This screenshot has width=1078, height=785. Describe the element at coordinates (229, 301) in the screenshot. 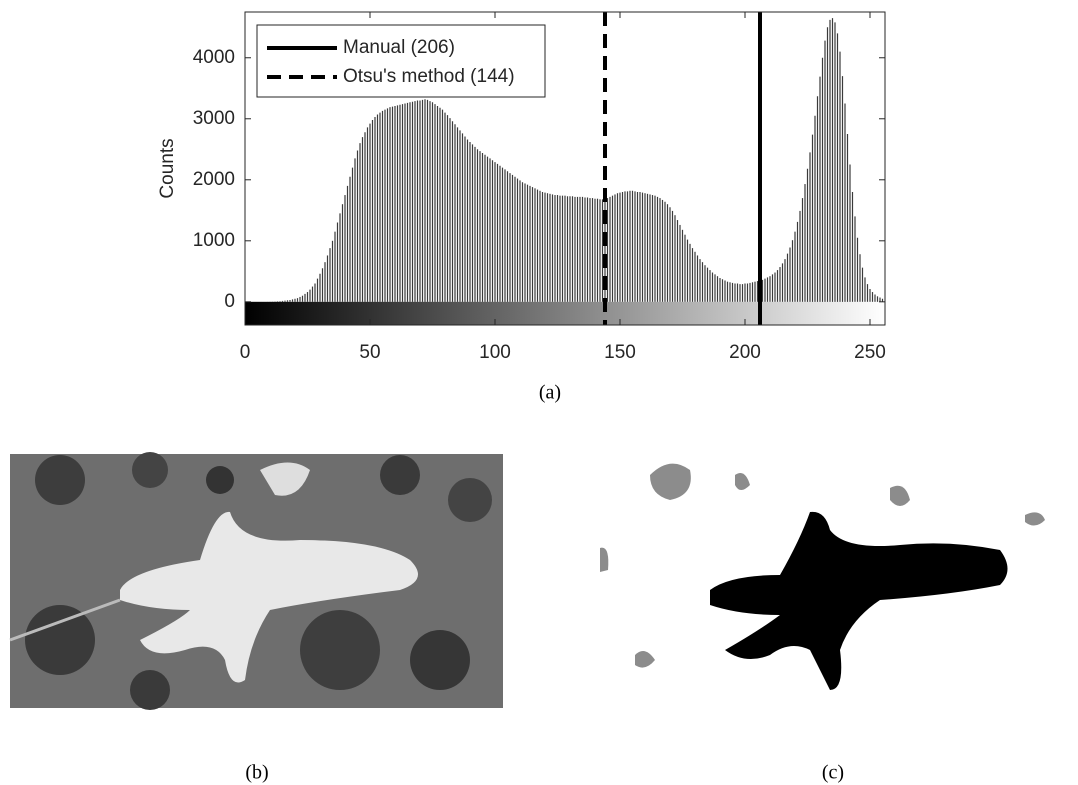

I see `y-tick-label: 0` at that location.